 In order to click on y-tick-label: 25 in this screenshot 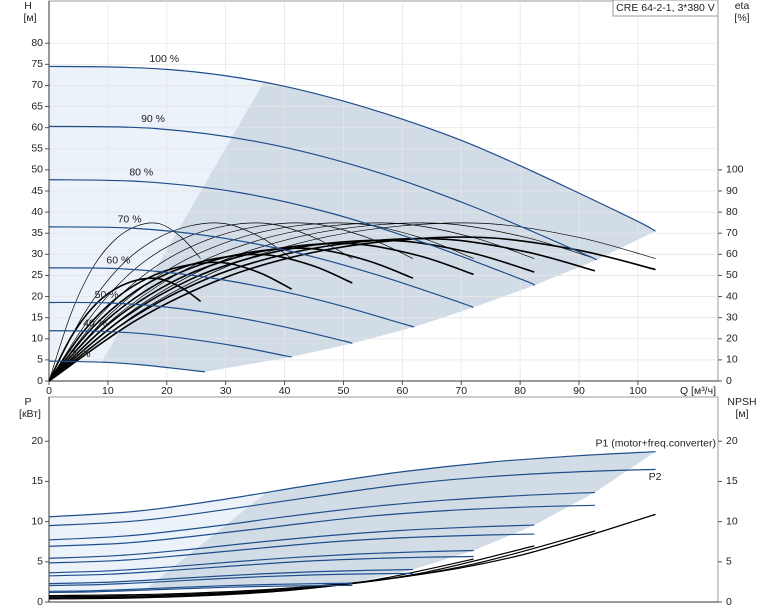, I will do `click(37, 275)`.